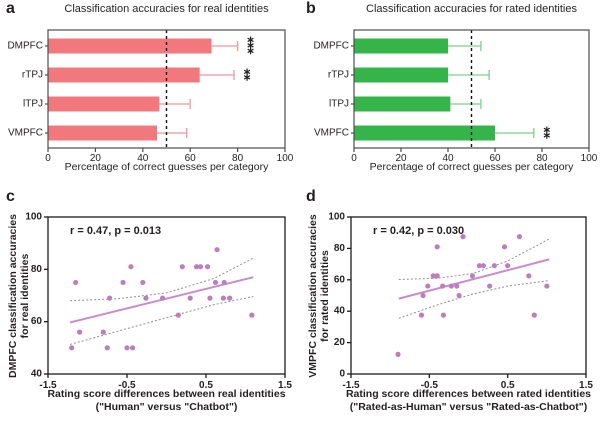 This screenshot has width=600, height=421. Describe the element at coordinates (13, 296) in the screenshot. I see `panel-c-yaxis-label-line1: DMPFC classification accuracies` at that location.